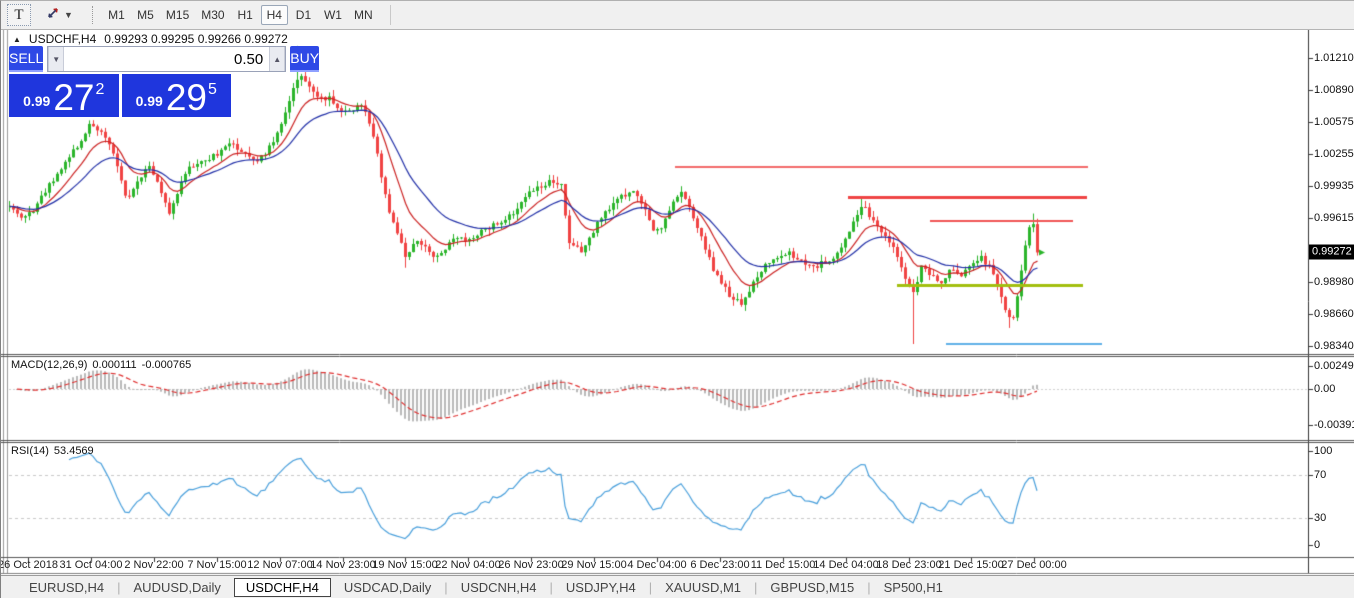 The height and width of the screenshot is (598, 1354). What do you see at coordinates (56, 59) in the screenshot?
I see `volume-decrease-button: ▼` at bounding box center [56, 59].